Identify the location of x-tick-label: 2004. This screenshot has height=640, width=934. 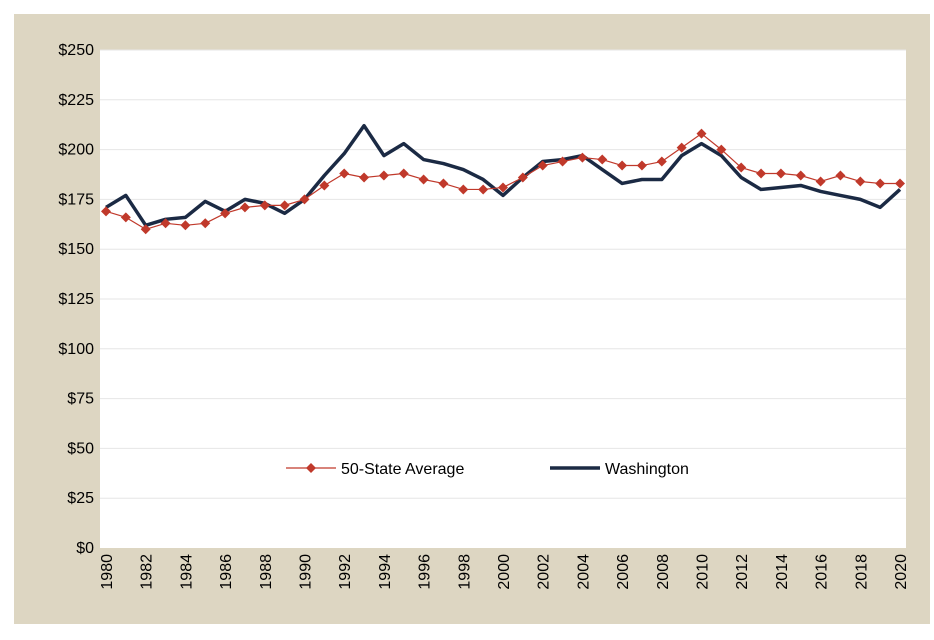
(583, 572).